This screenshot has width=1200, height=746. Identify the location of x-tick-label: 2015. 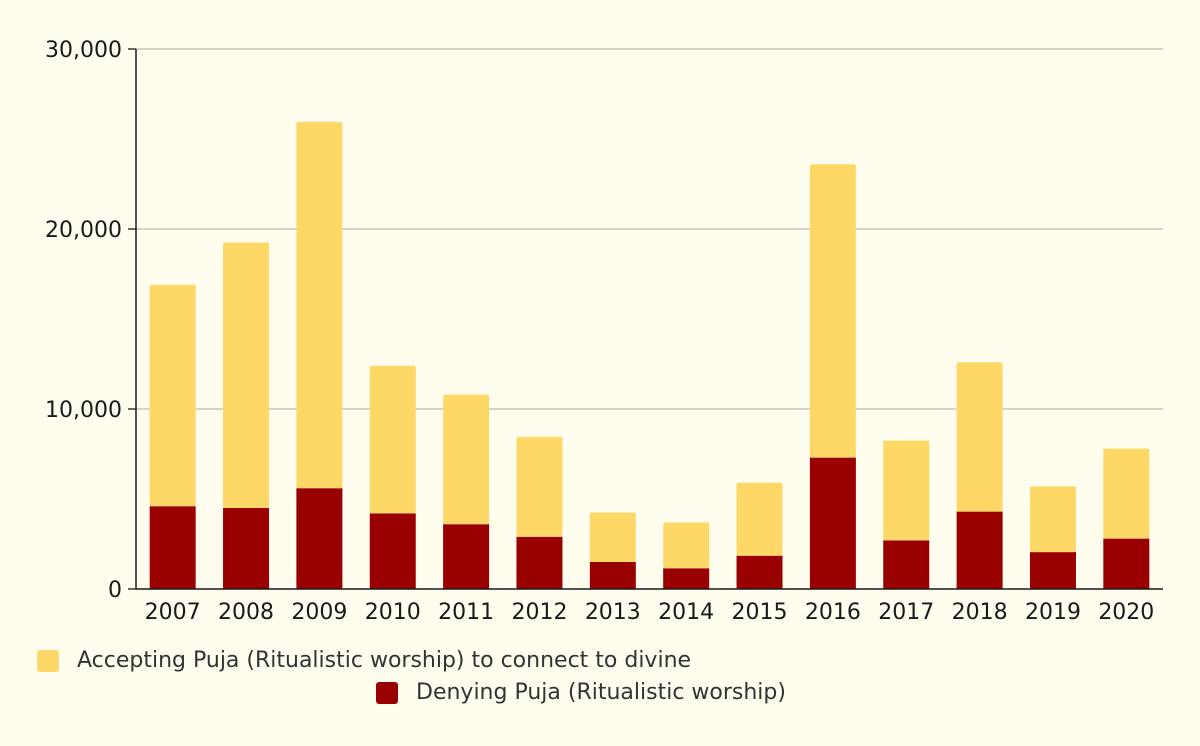
(760, 612).